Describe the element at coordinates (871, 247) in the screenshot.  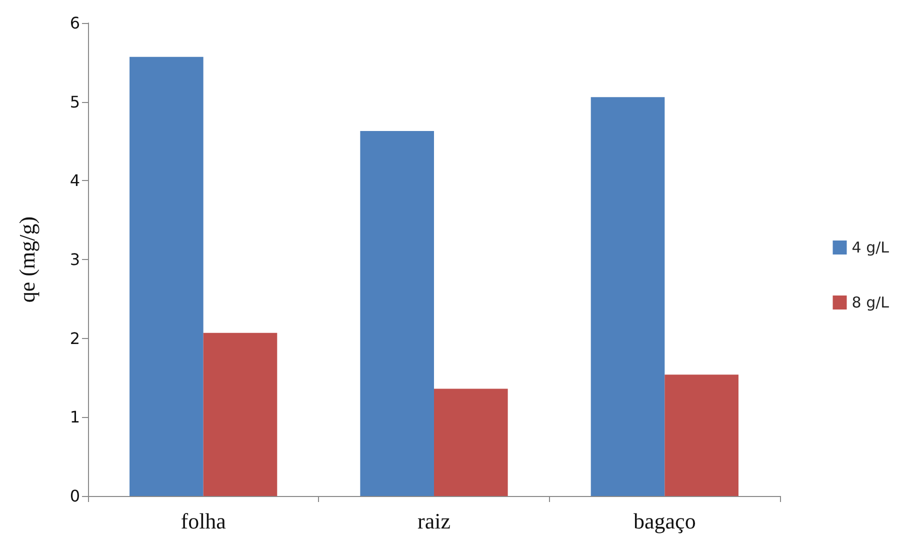
I see `legend-label: 4 g/L` at that location.